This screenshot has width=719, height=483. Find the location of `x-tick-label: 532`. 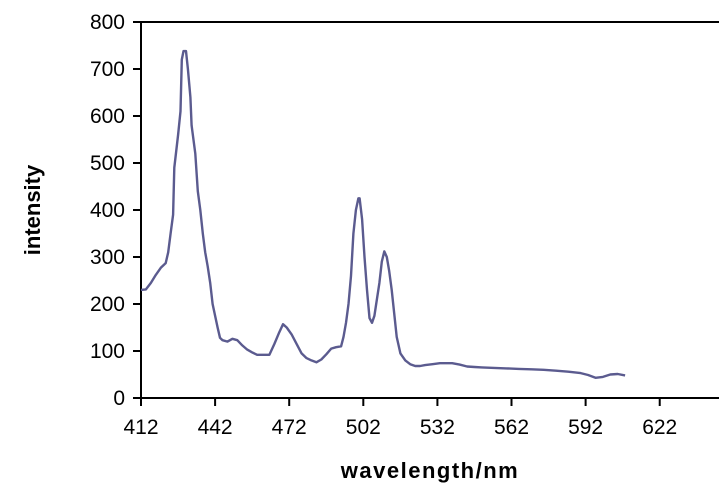

x-tick-label: 532 is located at coordinates (437, 427).